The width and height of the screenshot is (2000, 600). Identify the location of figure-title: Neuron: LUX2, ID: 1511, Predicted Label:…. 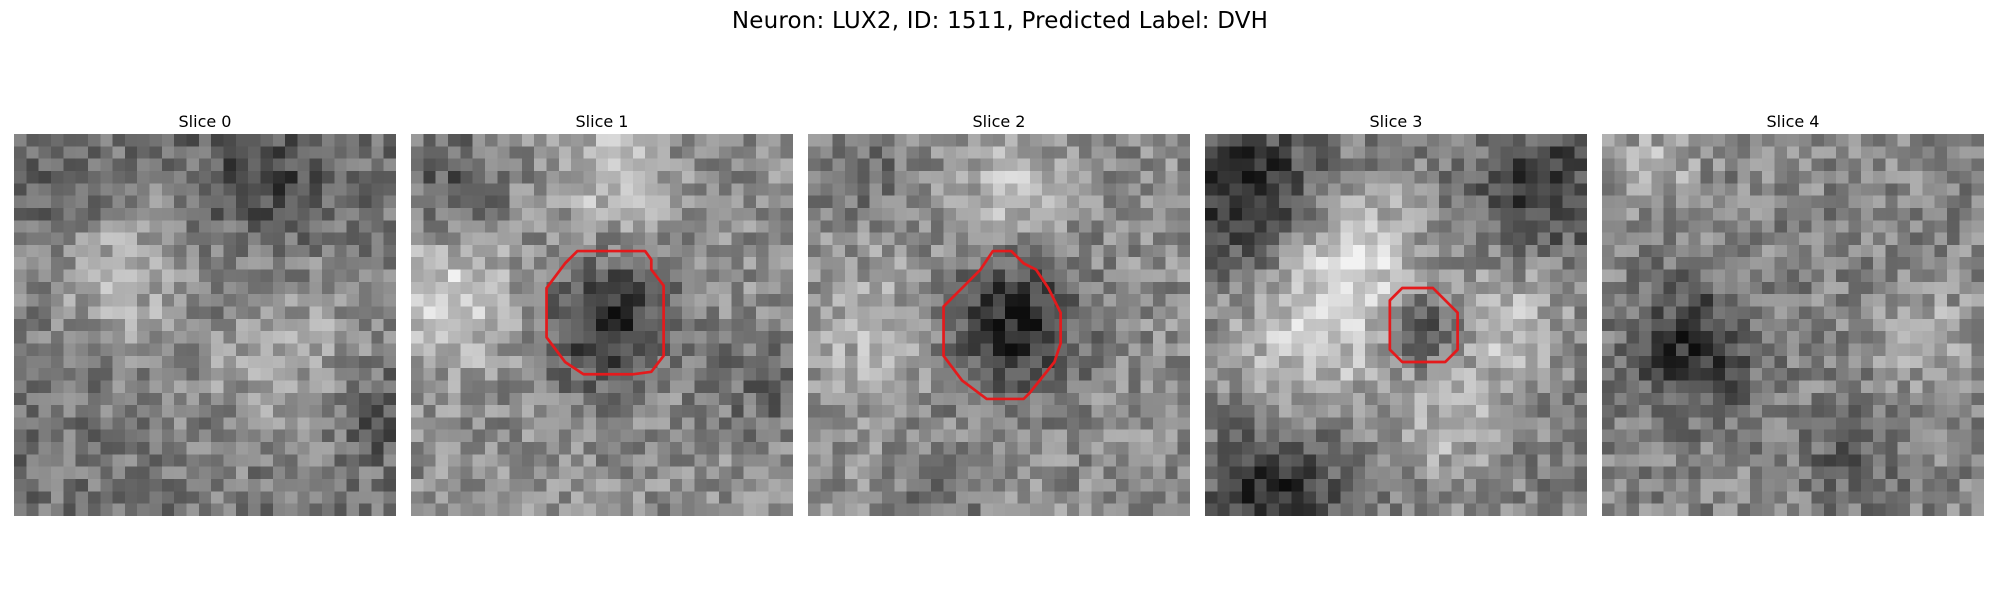
(1000, 21).